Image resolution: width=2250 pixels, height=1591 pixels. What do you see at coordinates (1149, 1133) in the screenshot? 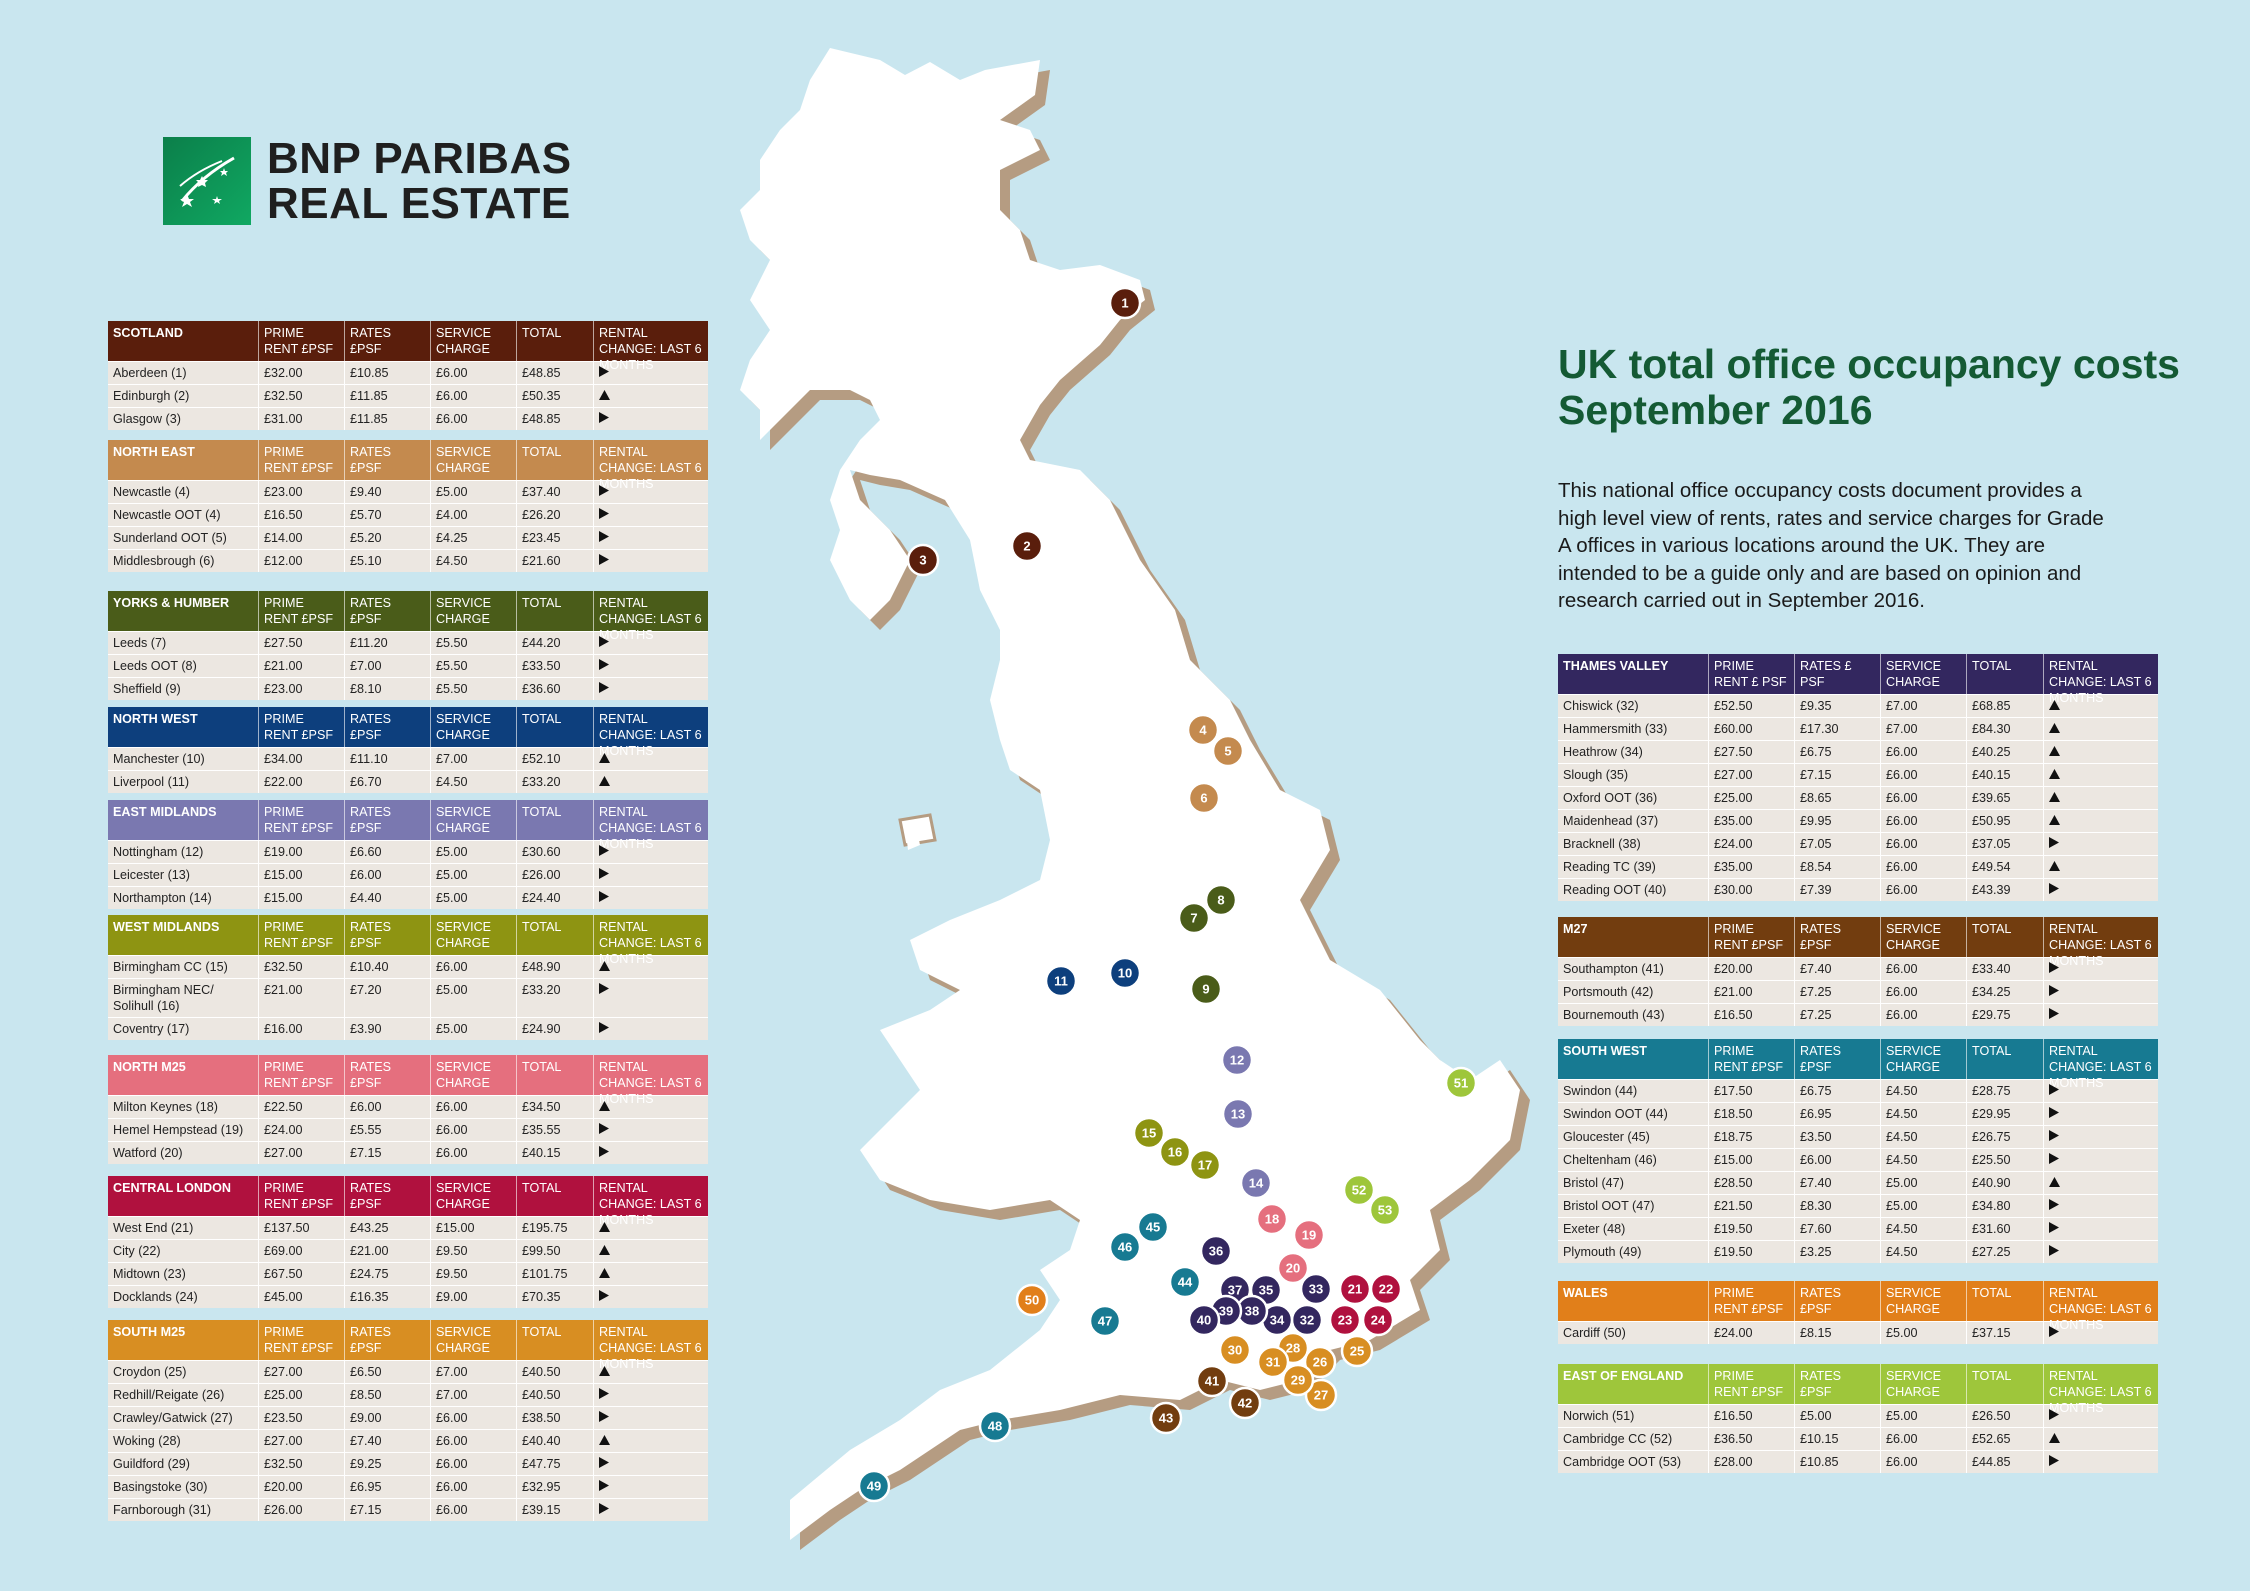
I see `map-pin-15: 15` at bounding box center [1149, 1133].